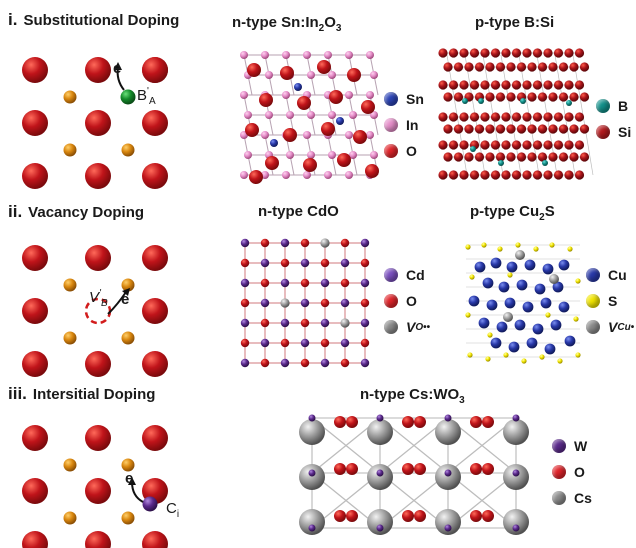 The height and width of the screenshot is (548, 636). What do you see at coordinates (572, 472) in the screenshot?
I see `legend-o-3: O` at bounding box center [572, 472].